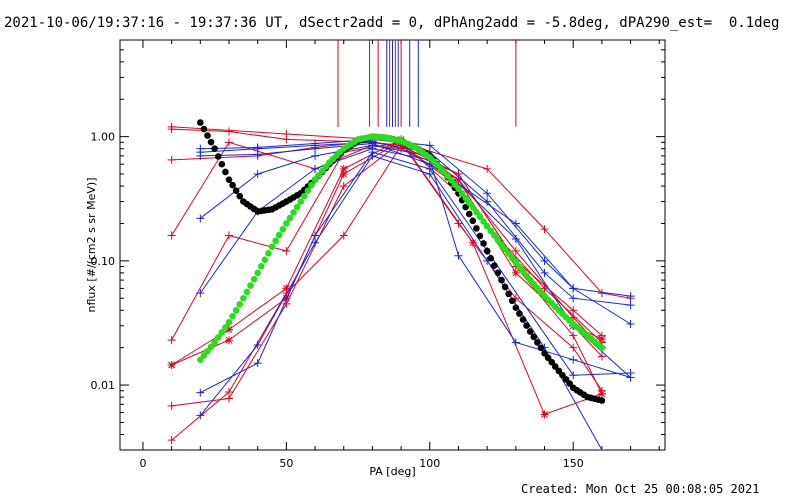  Describe the element at coordinates (573, 463) in the screenshot. I see `x-tick-label: 150` at that location.